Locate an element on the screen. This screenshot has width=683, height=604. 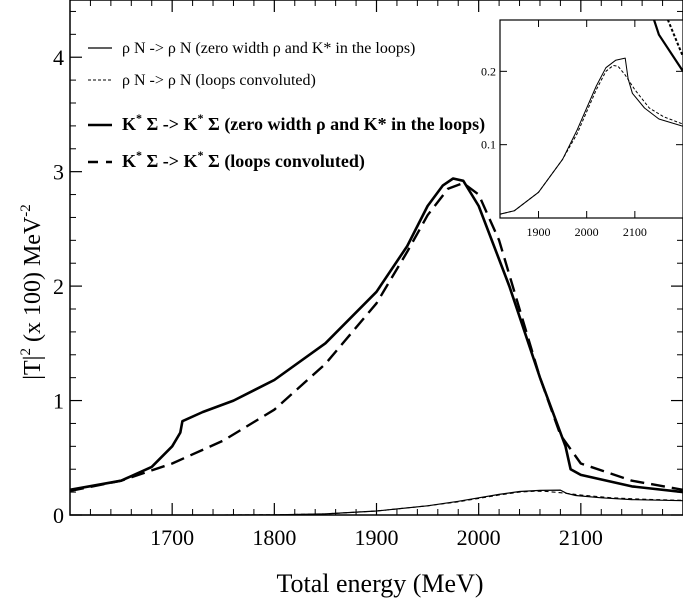
y-tick-label: 4 is located at coordinates (58, 57).